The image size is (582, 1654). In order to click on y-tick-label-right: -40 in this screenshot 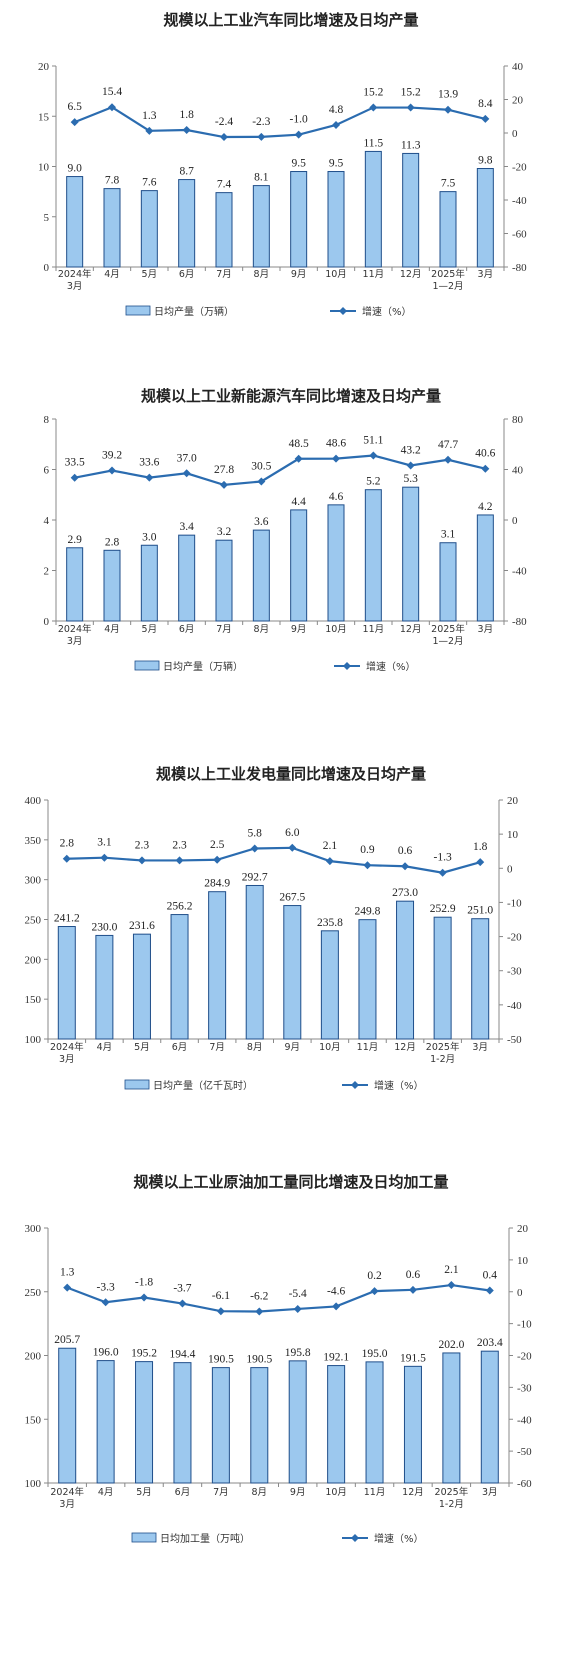, I will do `click(514, 1006)`.